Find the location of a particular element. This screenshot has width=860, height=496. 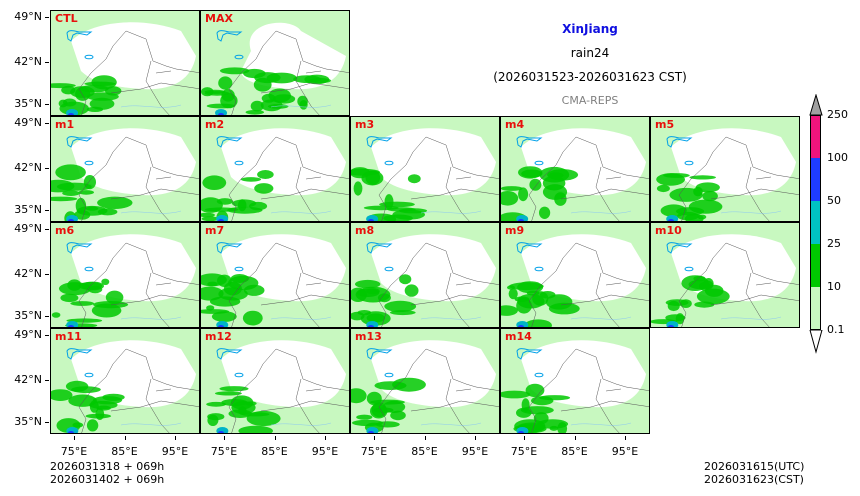

lon-tick-label: 95°E is located at coordinates (175, 451).